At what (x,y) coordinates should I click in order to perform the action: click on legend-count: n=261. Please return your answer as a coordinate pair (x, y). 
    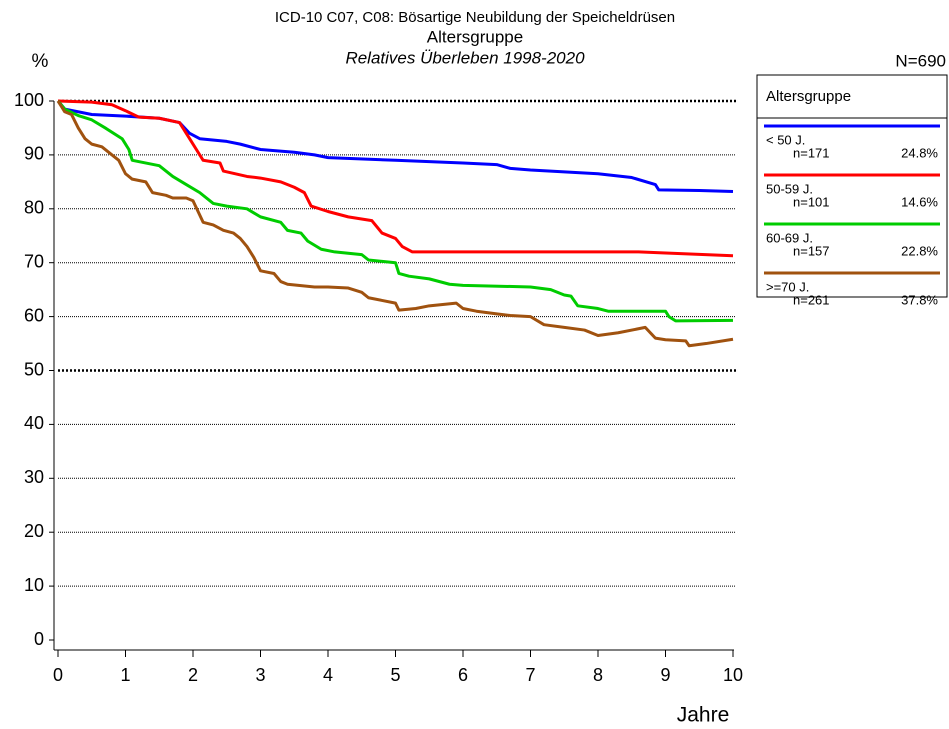
    Looking at the image, I should click on (811, 299).